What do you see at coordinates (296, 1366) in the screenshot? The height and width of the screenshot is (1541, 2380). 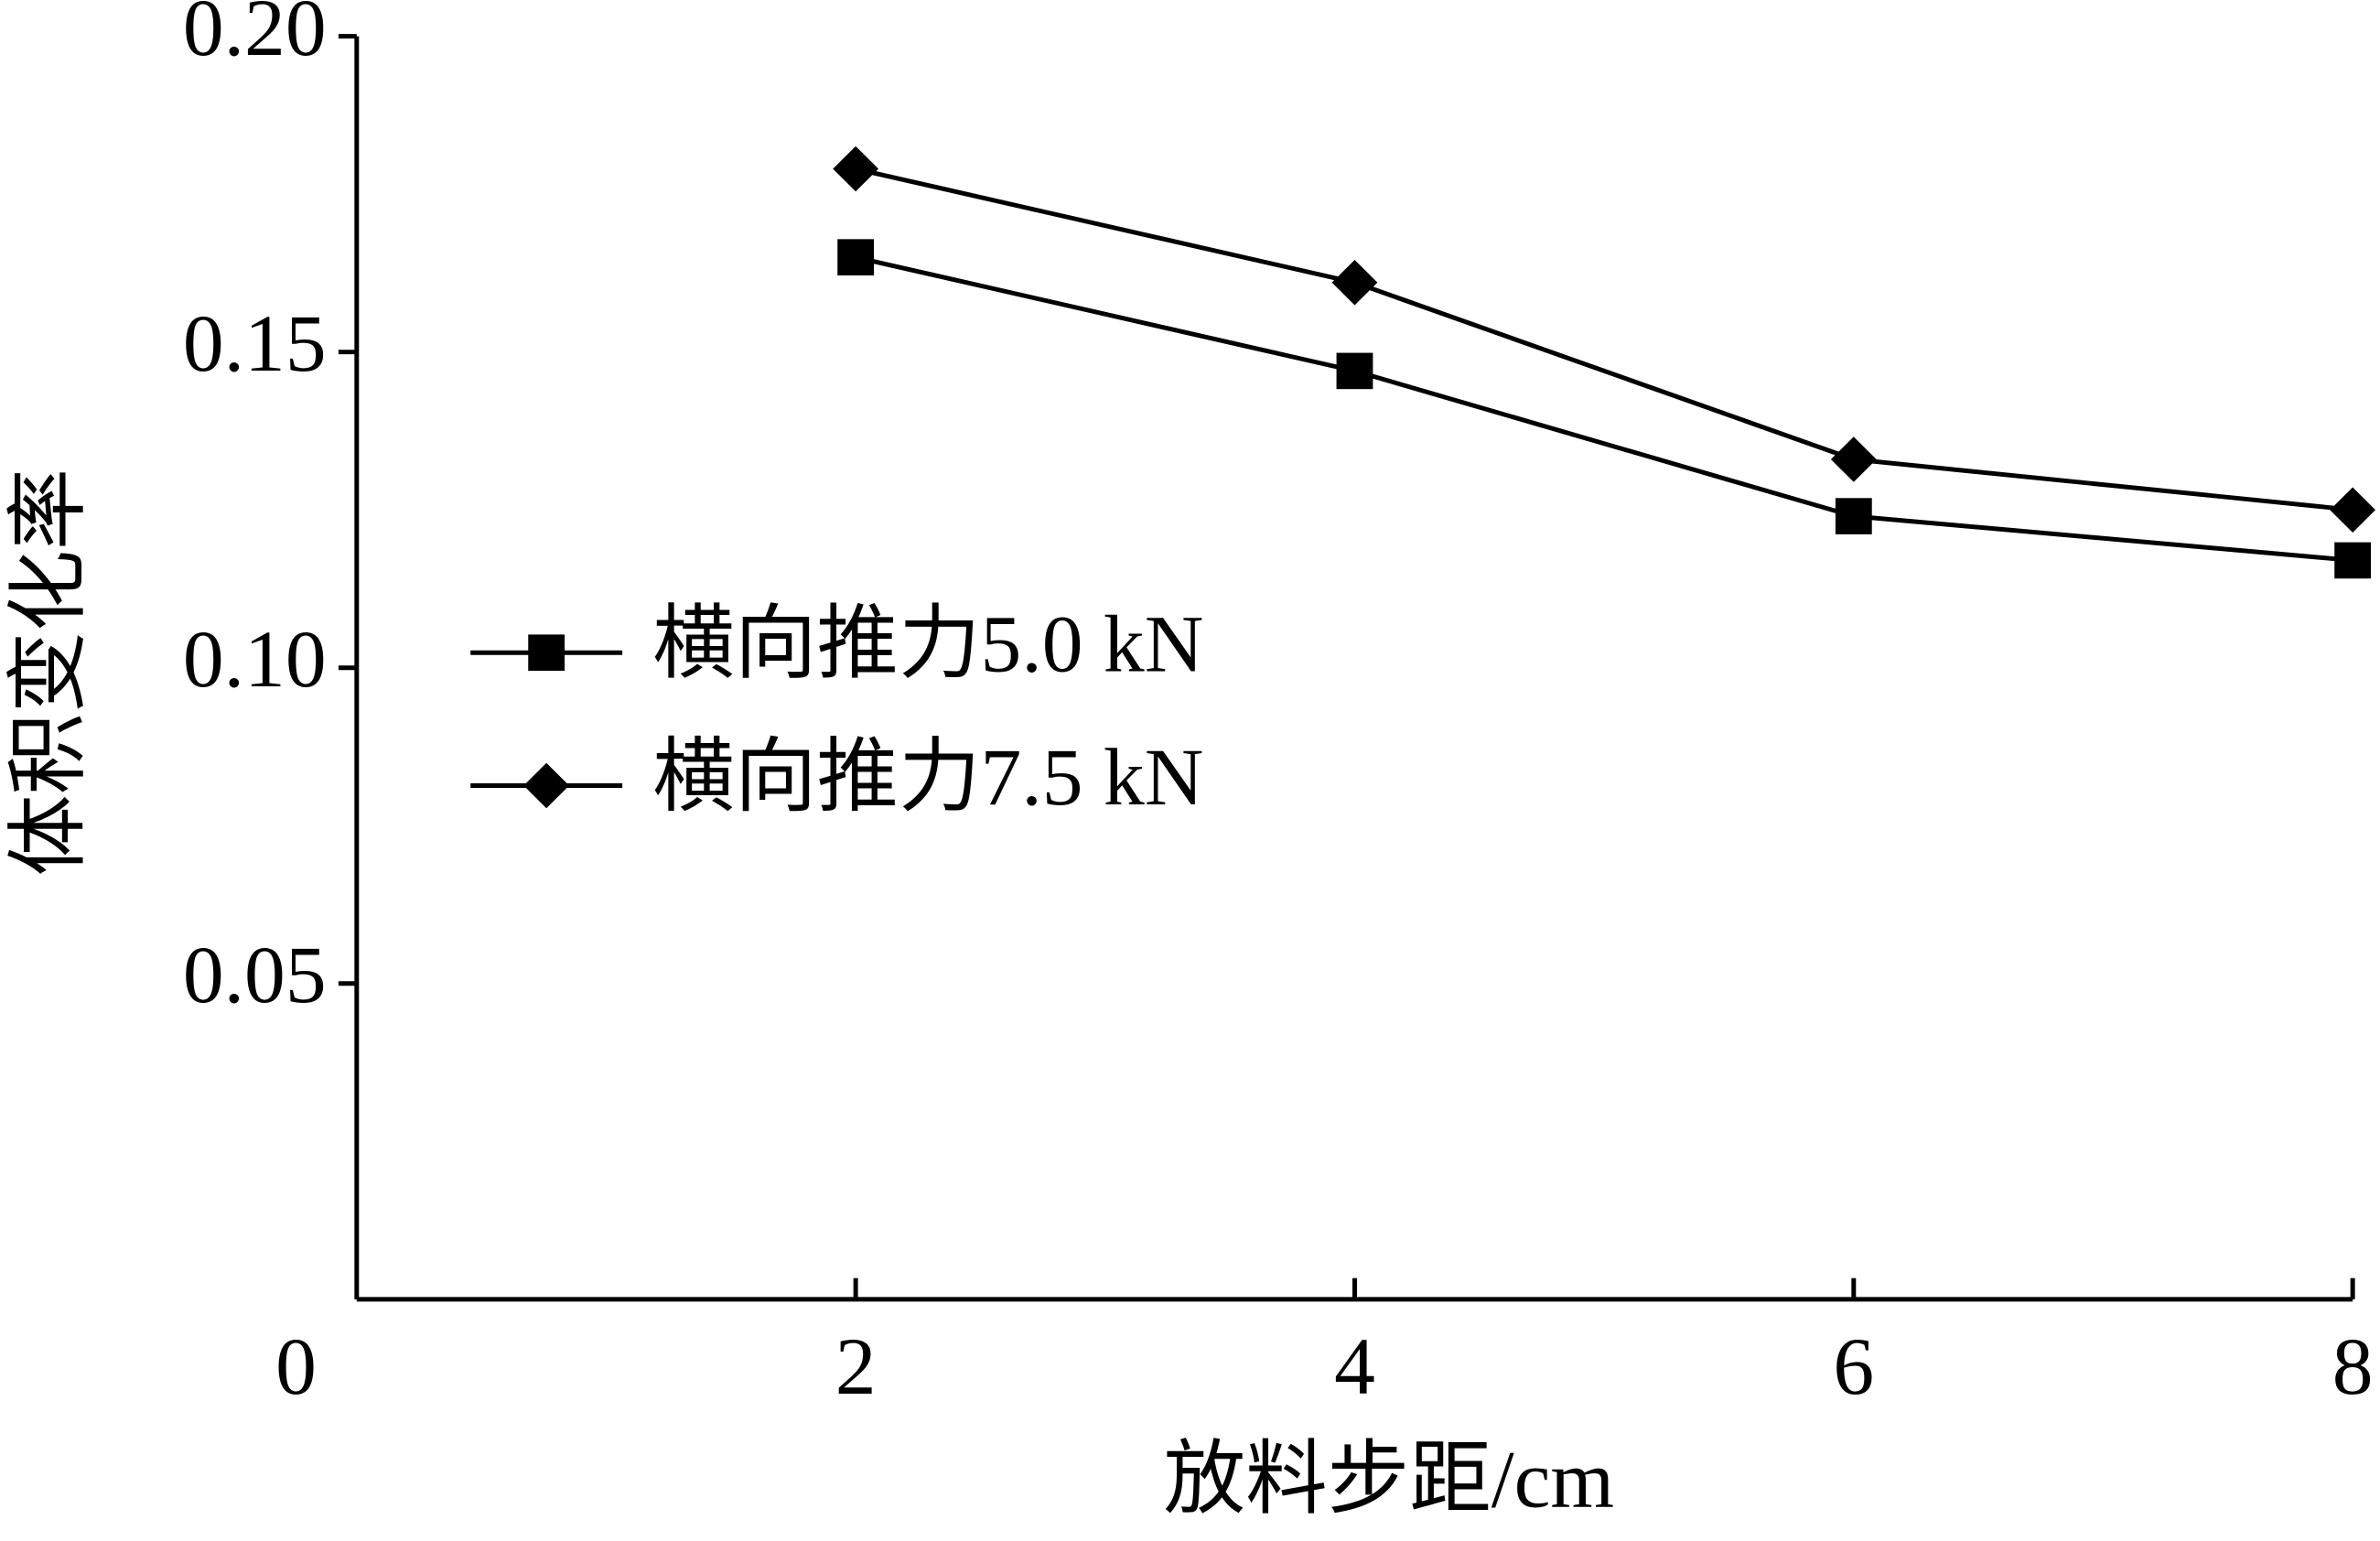 I see `x-tick-label: 0` at bounding box center [296, 1366].